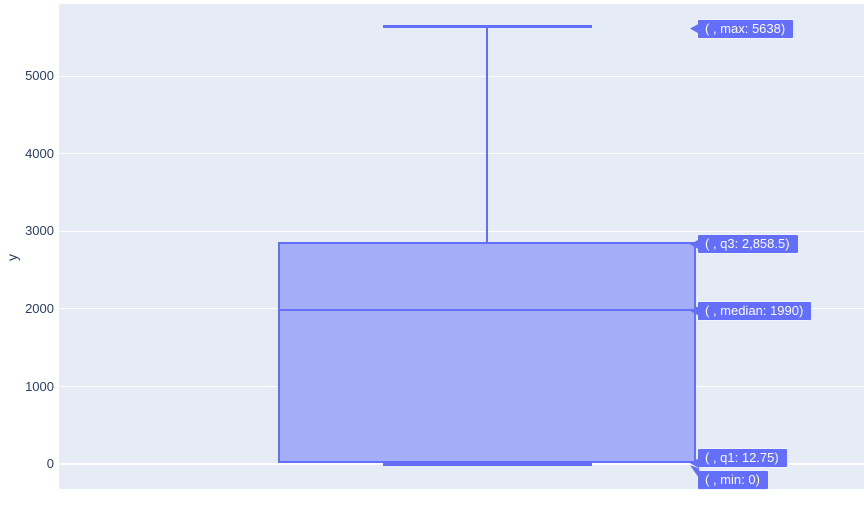 This screenshot has height=515, width=864. I want to click on y-tick-label: 1000, so click(39, 386).